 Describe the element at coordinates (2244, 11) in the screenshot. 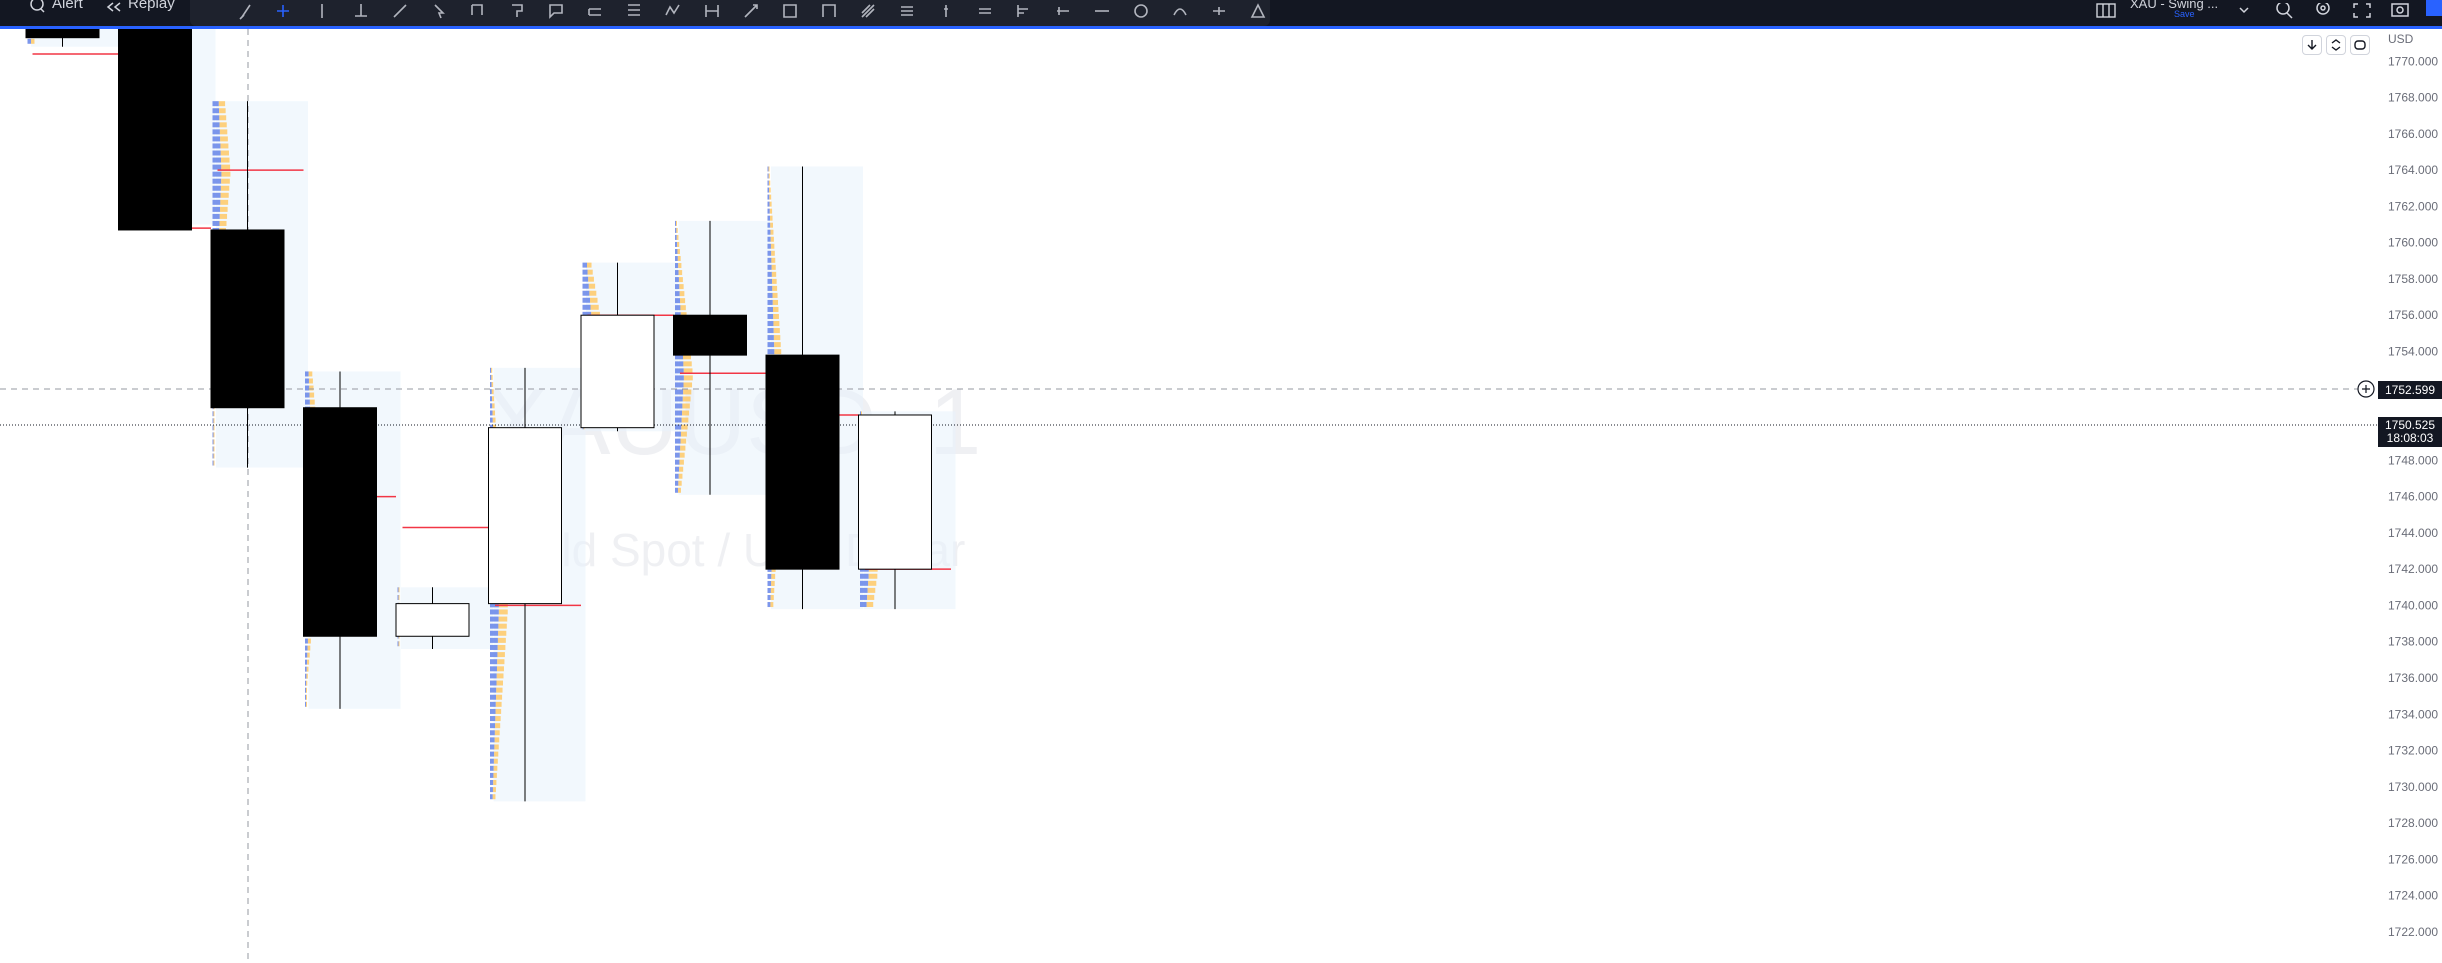

I see `chevron-down-icon` at that location.